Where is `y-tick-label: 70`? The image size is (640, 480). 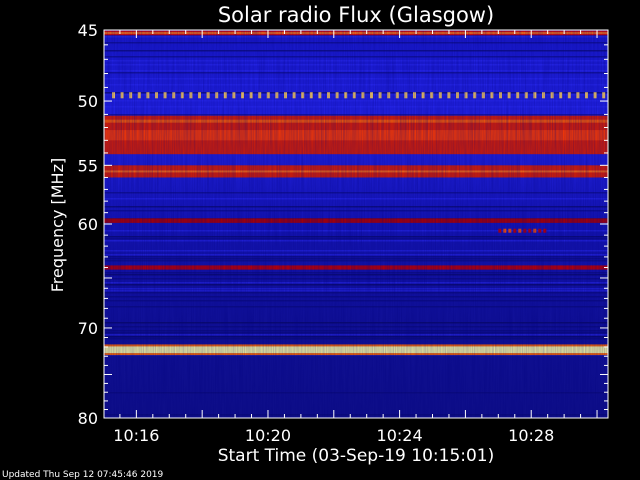
y-tick-label: 70 is located at coordinates (88, 328).